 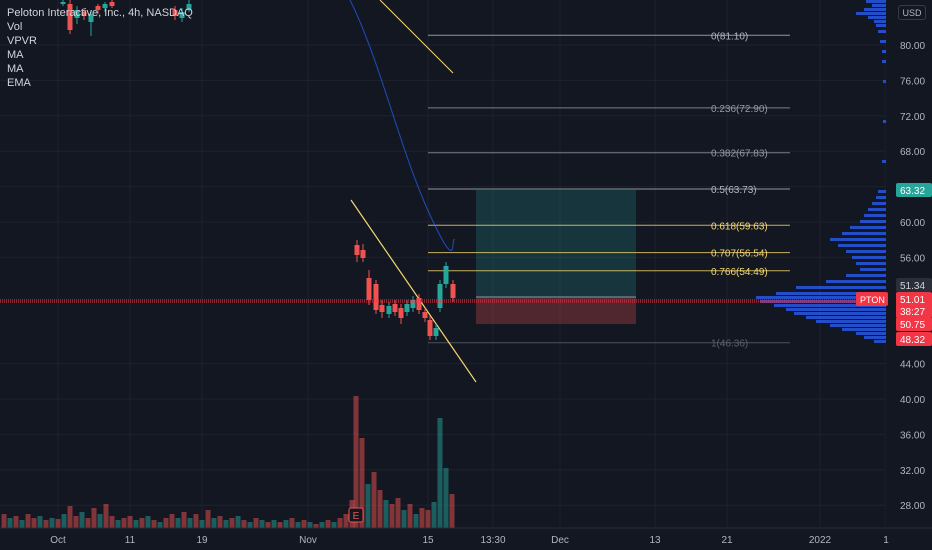 I want to click on price-tick-label: 32.00, so click(x=912, y=471).